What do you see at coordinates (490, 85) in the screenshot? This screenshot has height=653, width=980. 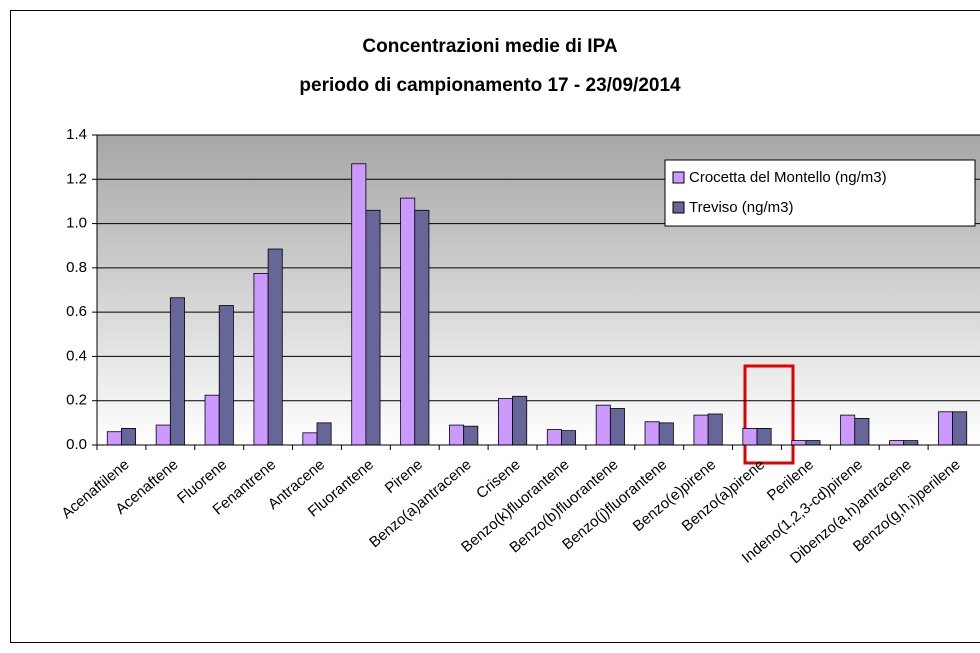 I see `chart-title: periodo di campionamento 17 - 23/09/2014` at bounding box center [490, 85].